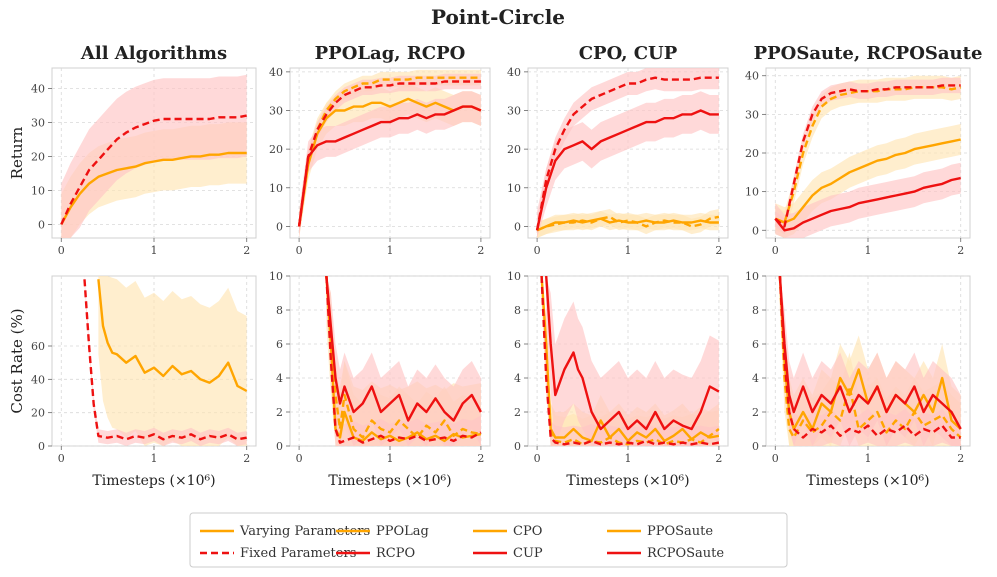 The height and width of the screenshot is (577, 997). Describe the element at coordinates (517, 344) in the screenshot. I see `y-tick-label: 6` at that location.